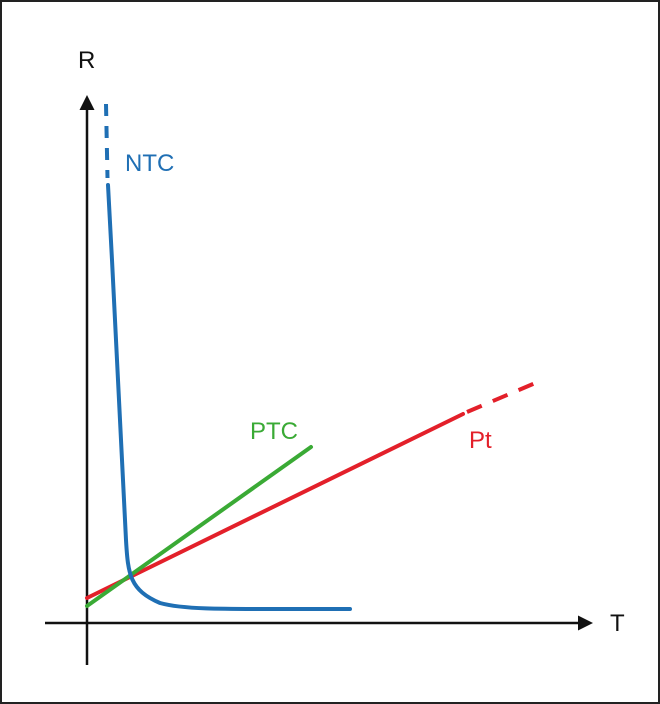 The height and width of the screenshot is (704, 660). Describe the element at coordinates (199, 526) in the screenshot. I see `ptc-curve` at that location.